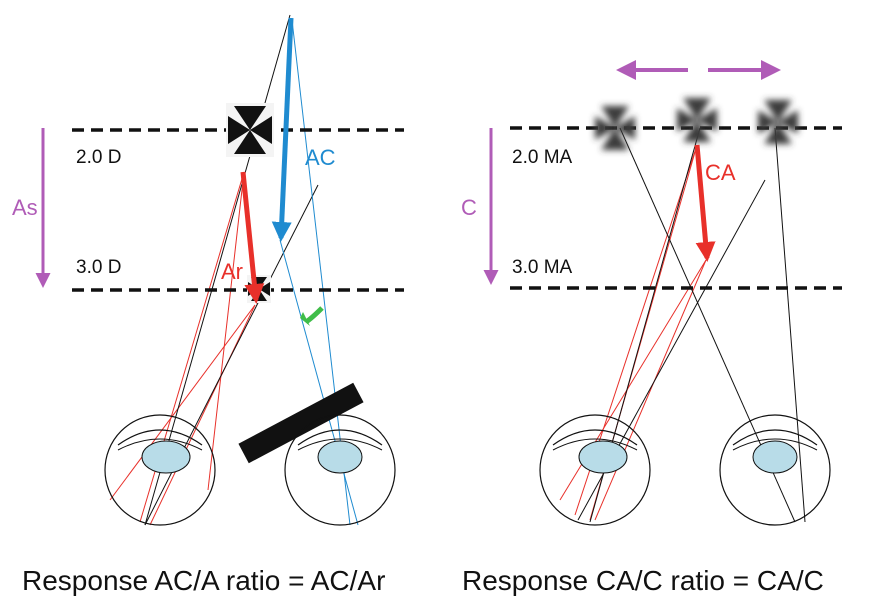 The width and height of the screenshot is (883, 603). What do you see at coordinates (25, 207) in the screenshot?
I see `as-label: As` at bounding box center [25, 207].